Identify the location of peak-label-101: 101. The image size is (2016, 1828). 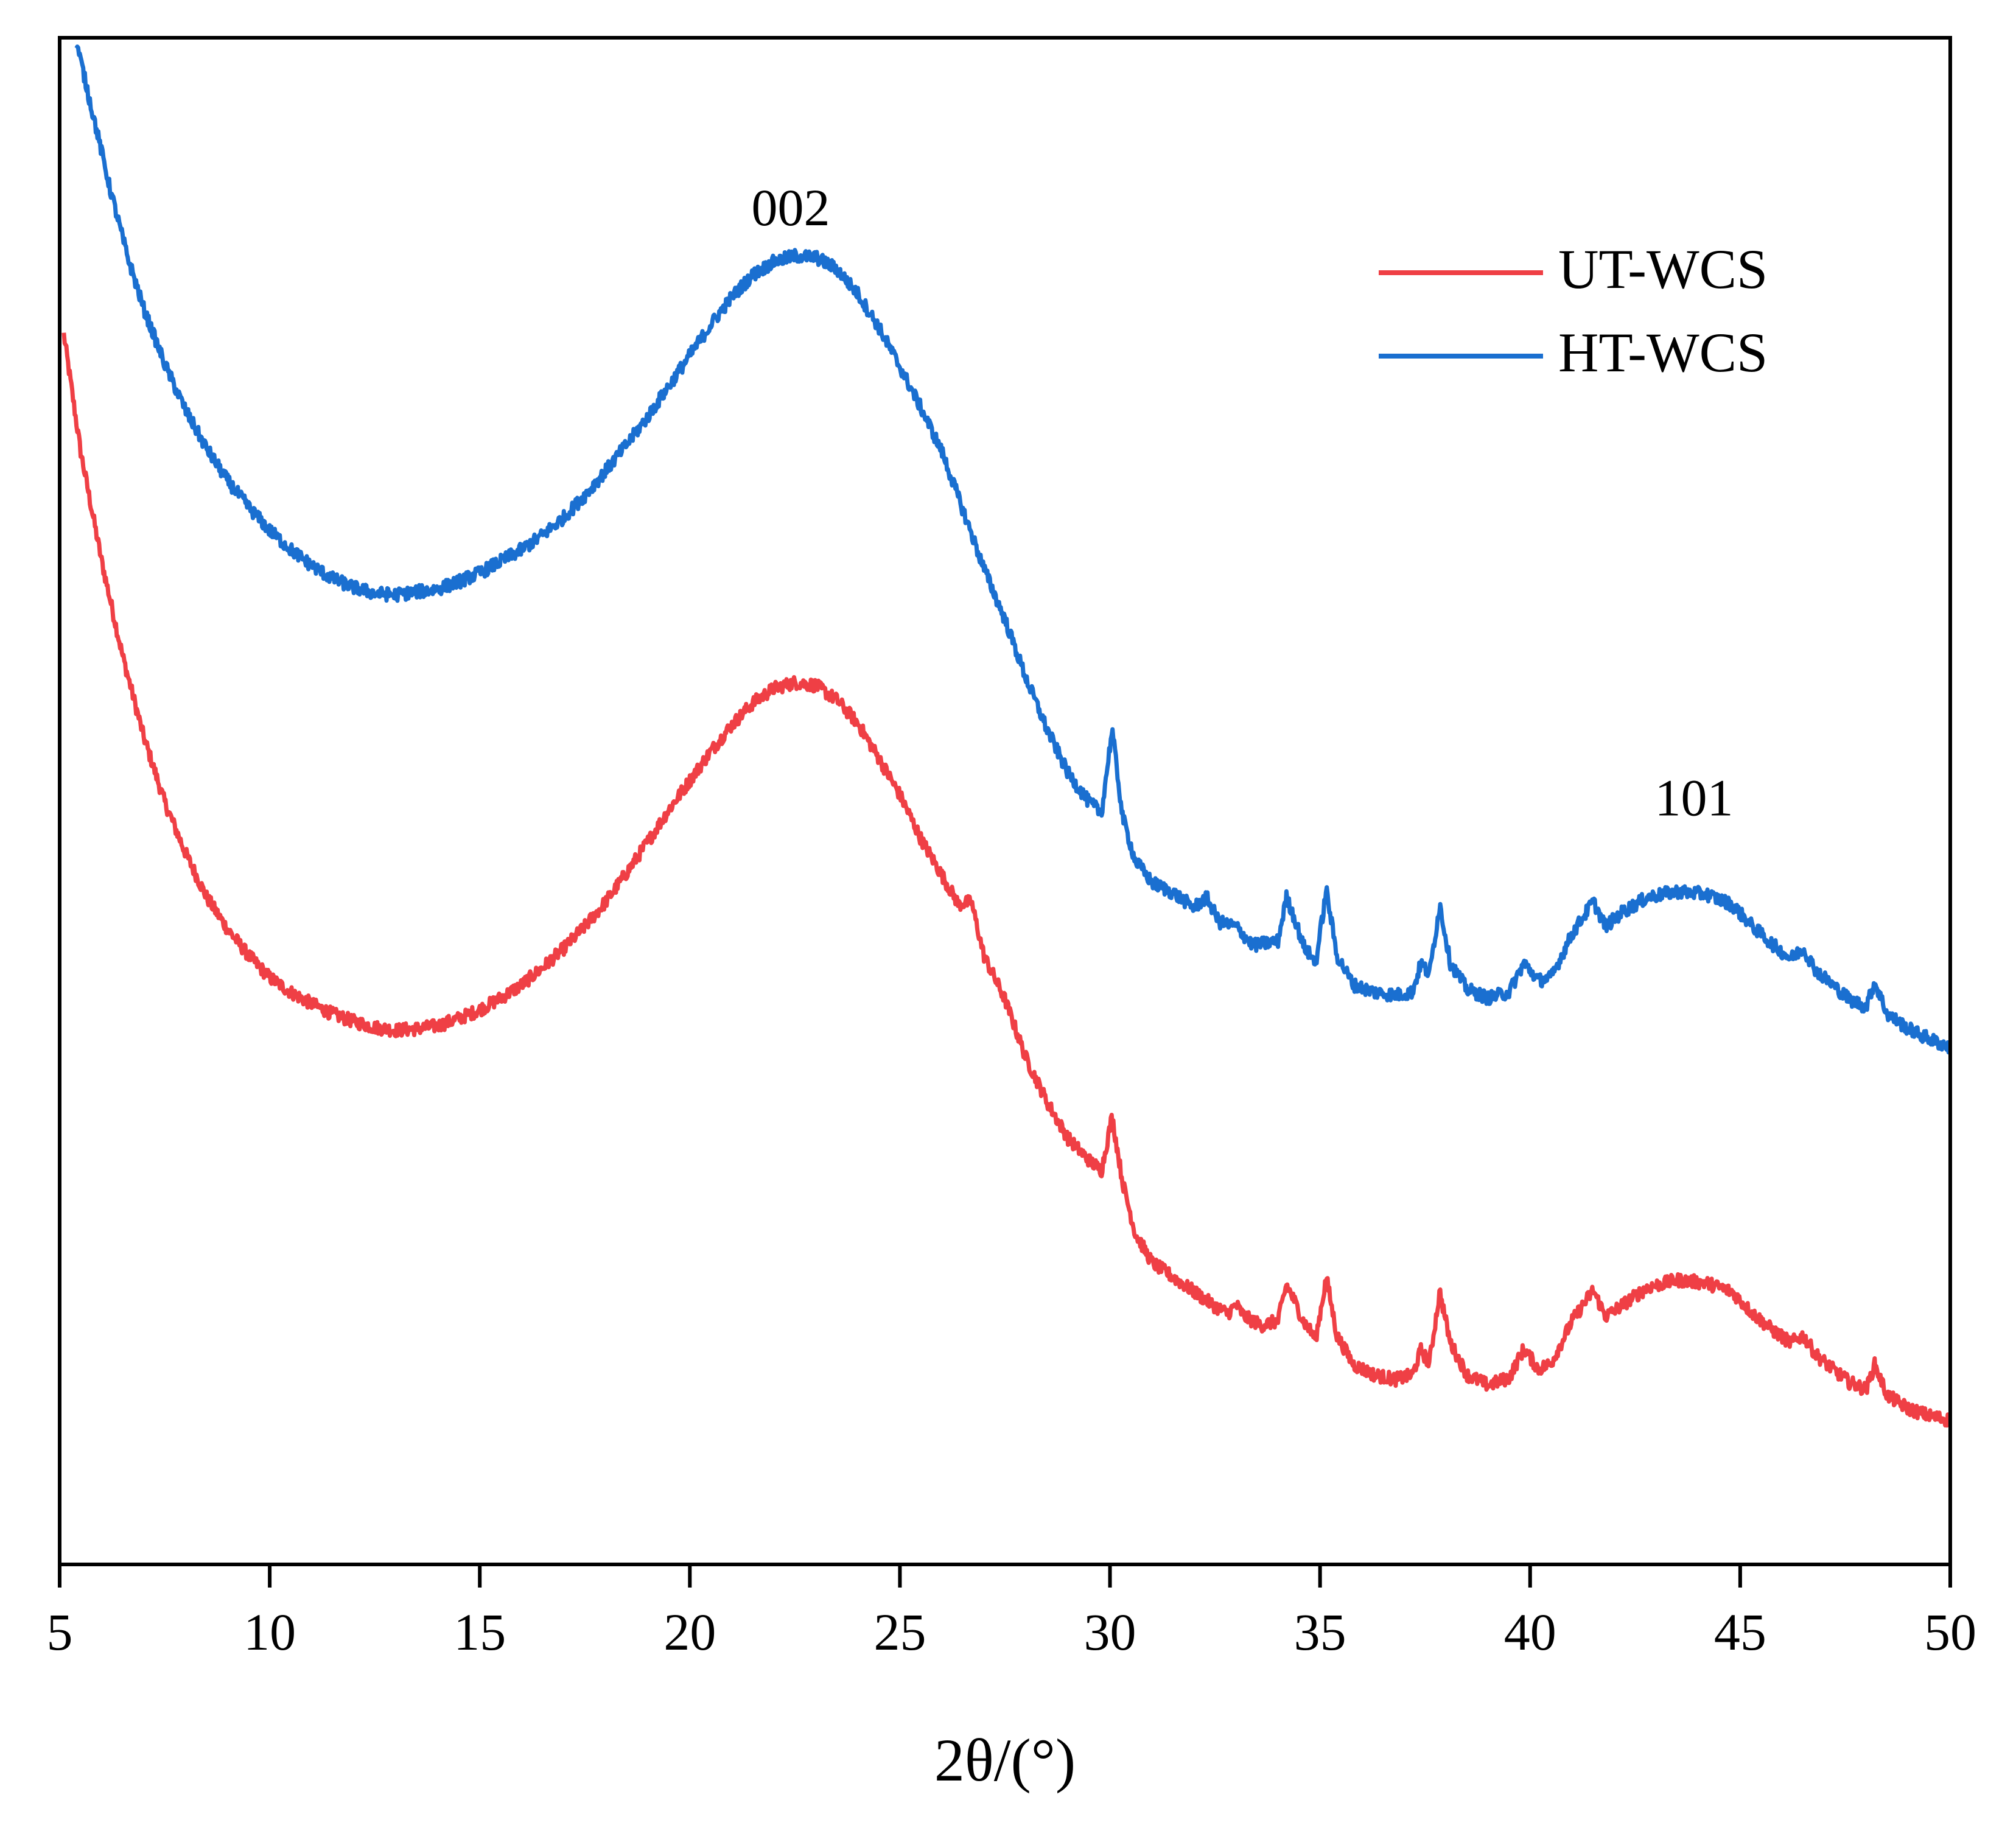
(1693, 798).